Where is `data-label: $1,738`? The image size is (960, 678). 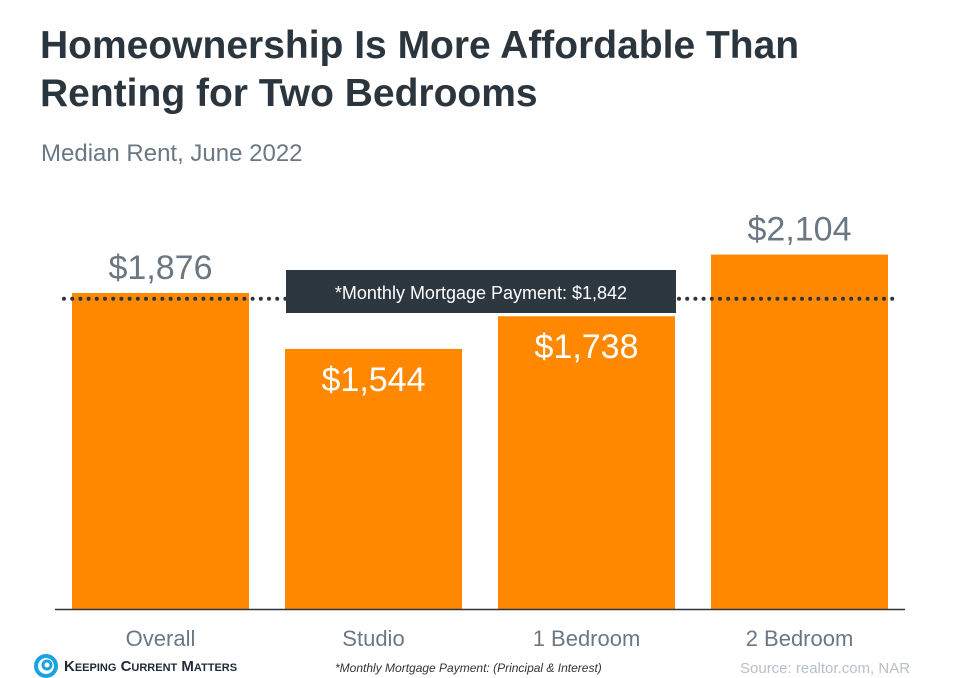 data-label: $1,738 is located at coordinates (587, 347).